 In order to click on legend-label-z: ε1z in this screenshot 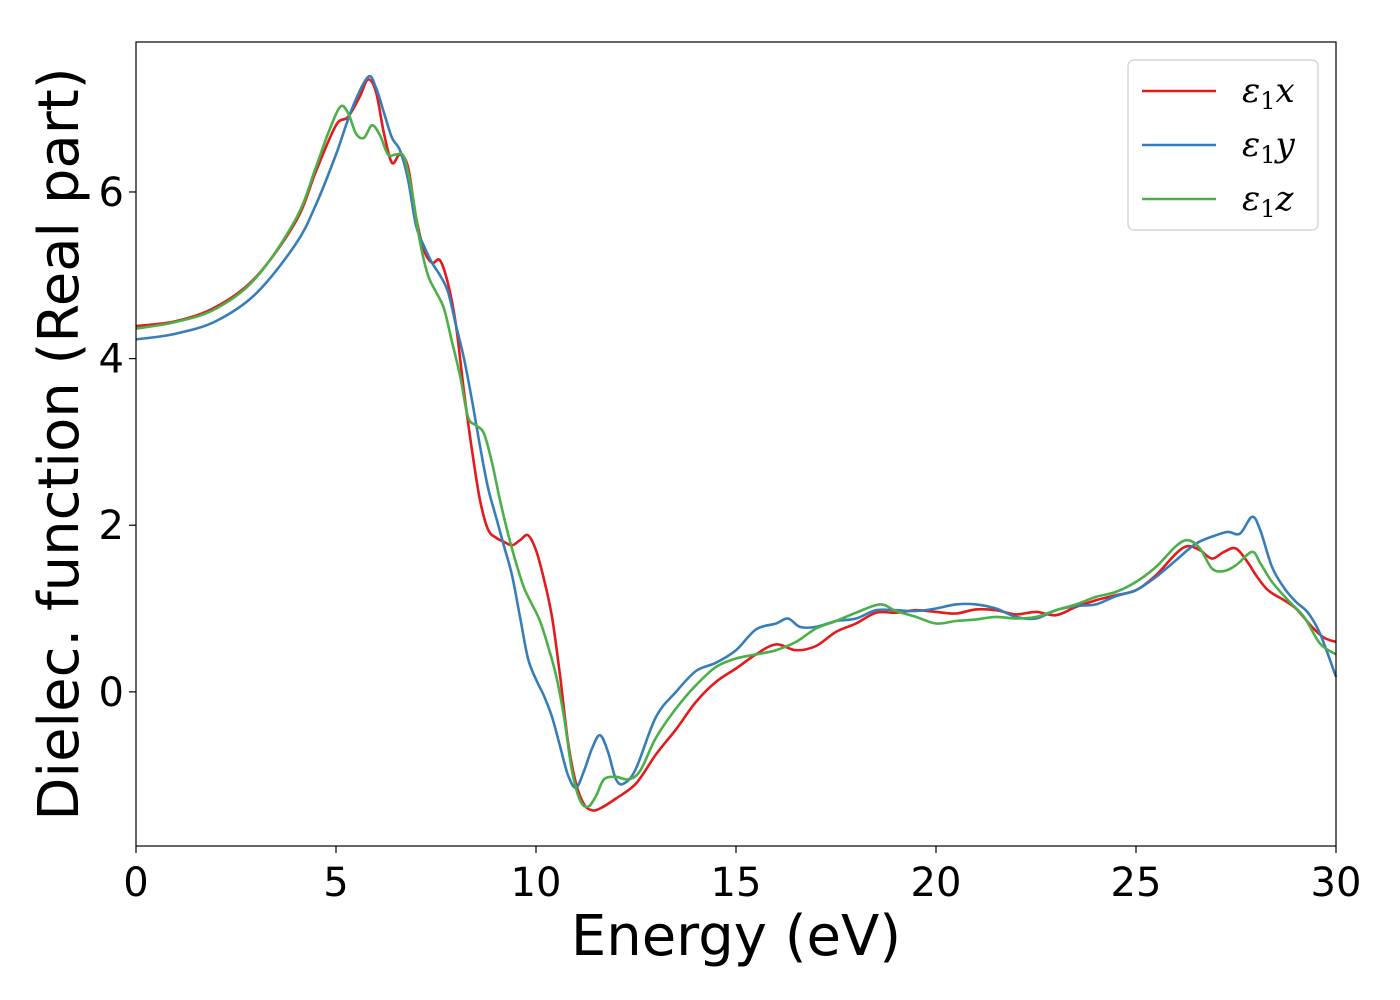, I will do `click(1268, 201)`.